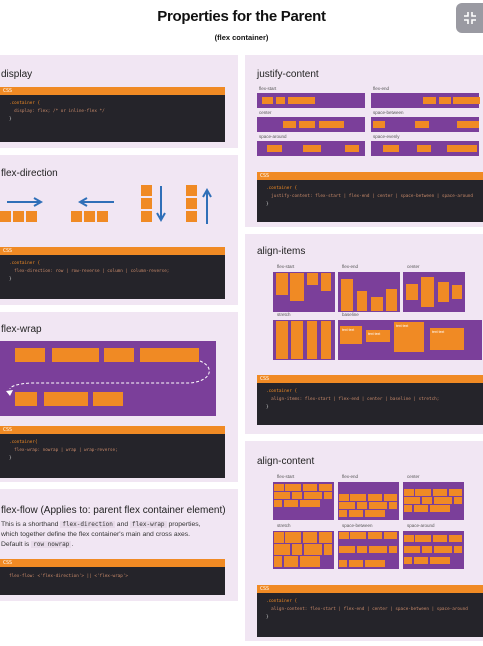 The height and width of the screenshot is (646, 483). Describe the element at coordinates (161, 204) in the screenshot. I see `arrow-down-icon` at that location.